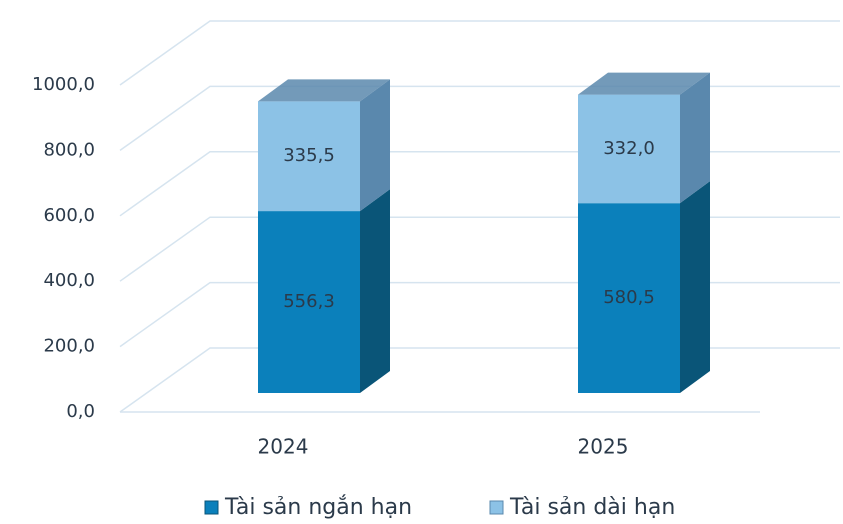 Image resolution: width=843 pixels, height=524 pixels. Describe the element at coordinates (69, 215) in the screenshot. I see `y-tick-label: 600,0` at that location.